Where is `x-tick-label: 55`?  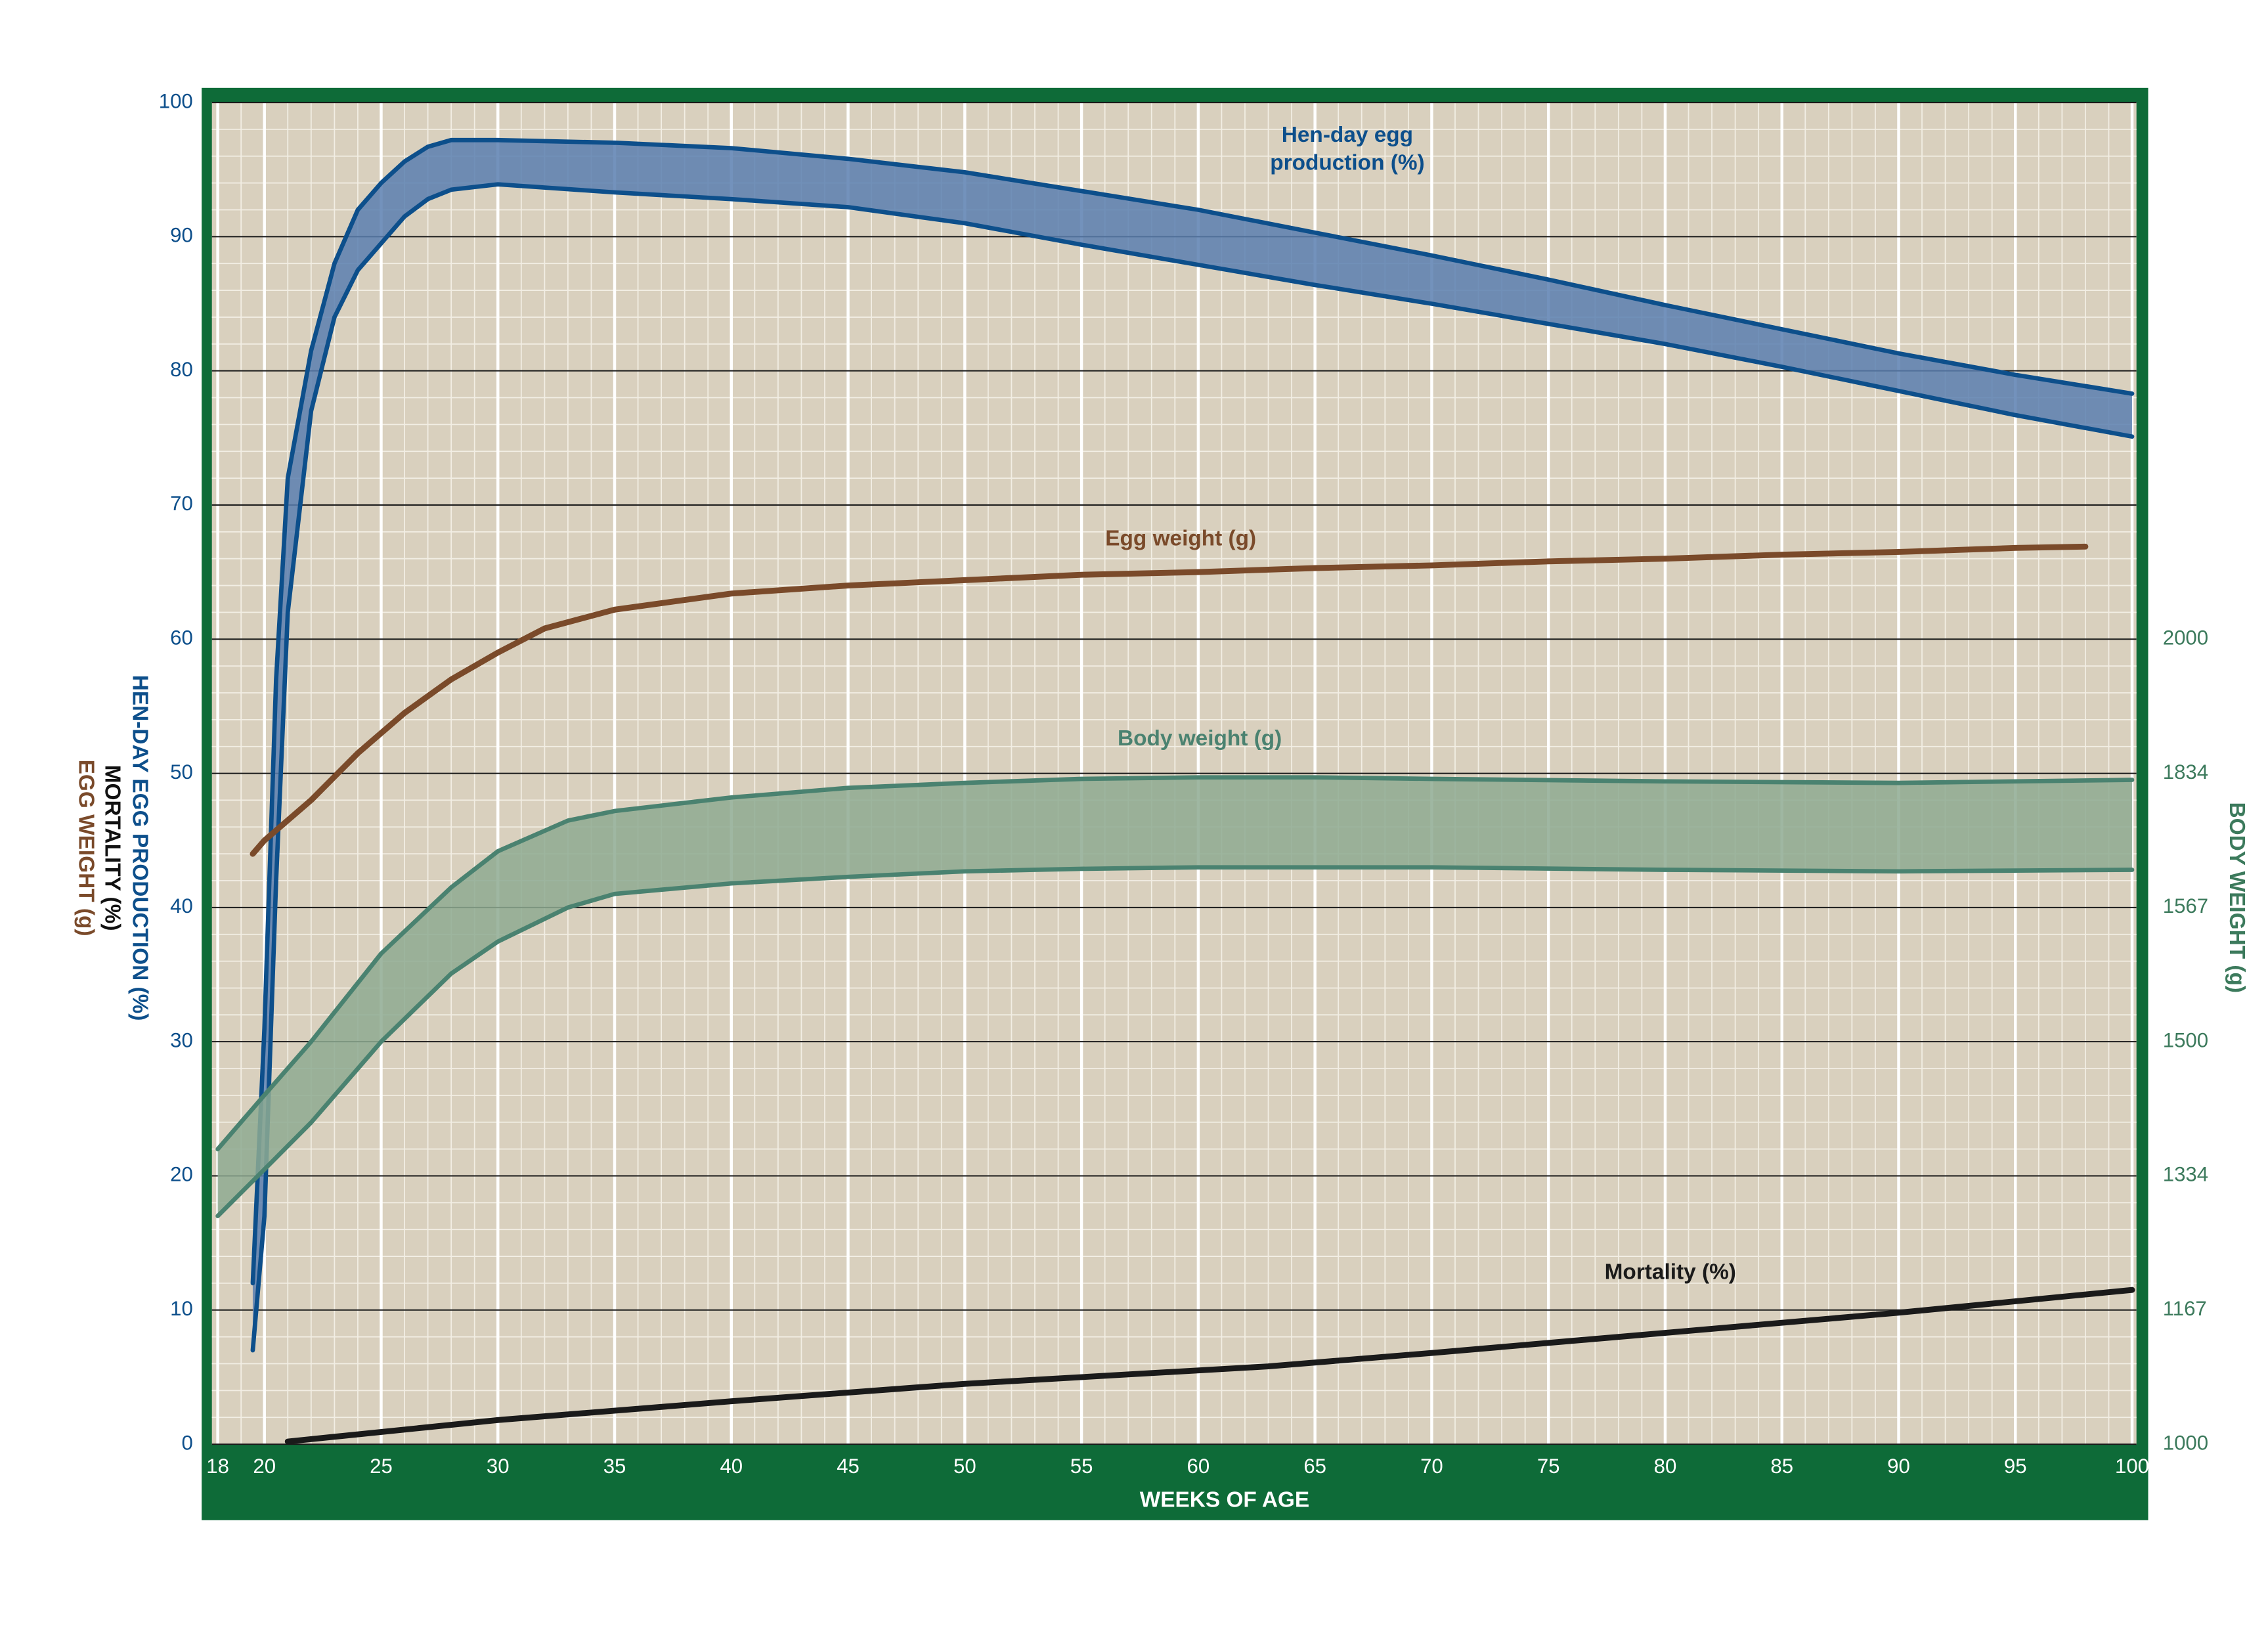 x-tick-label: 55 is located at coordinates (1081, 1466).